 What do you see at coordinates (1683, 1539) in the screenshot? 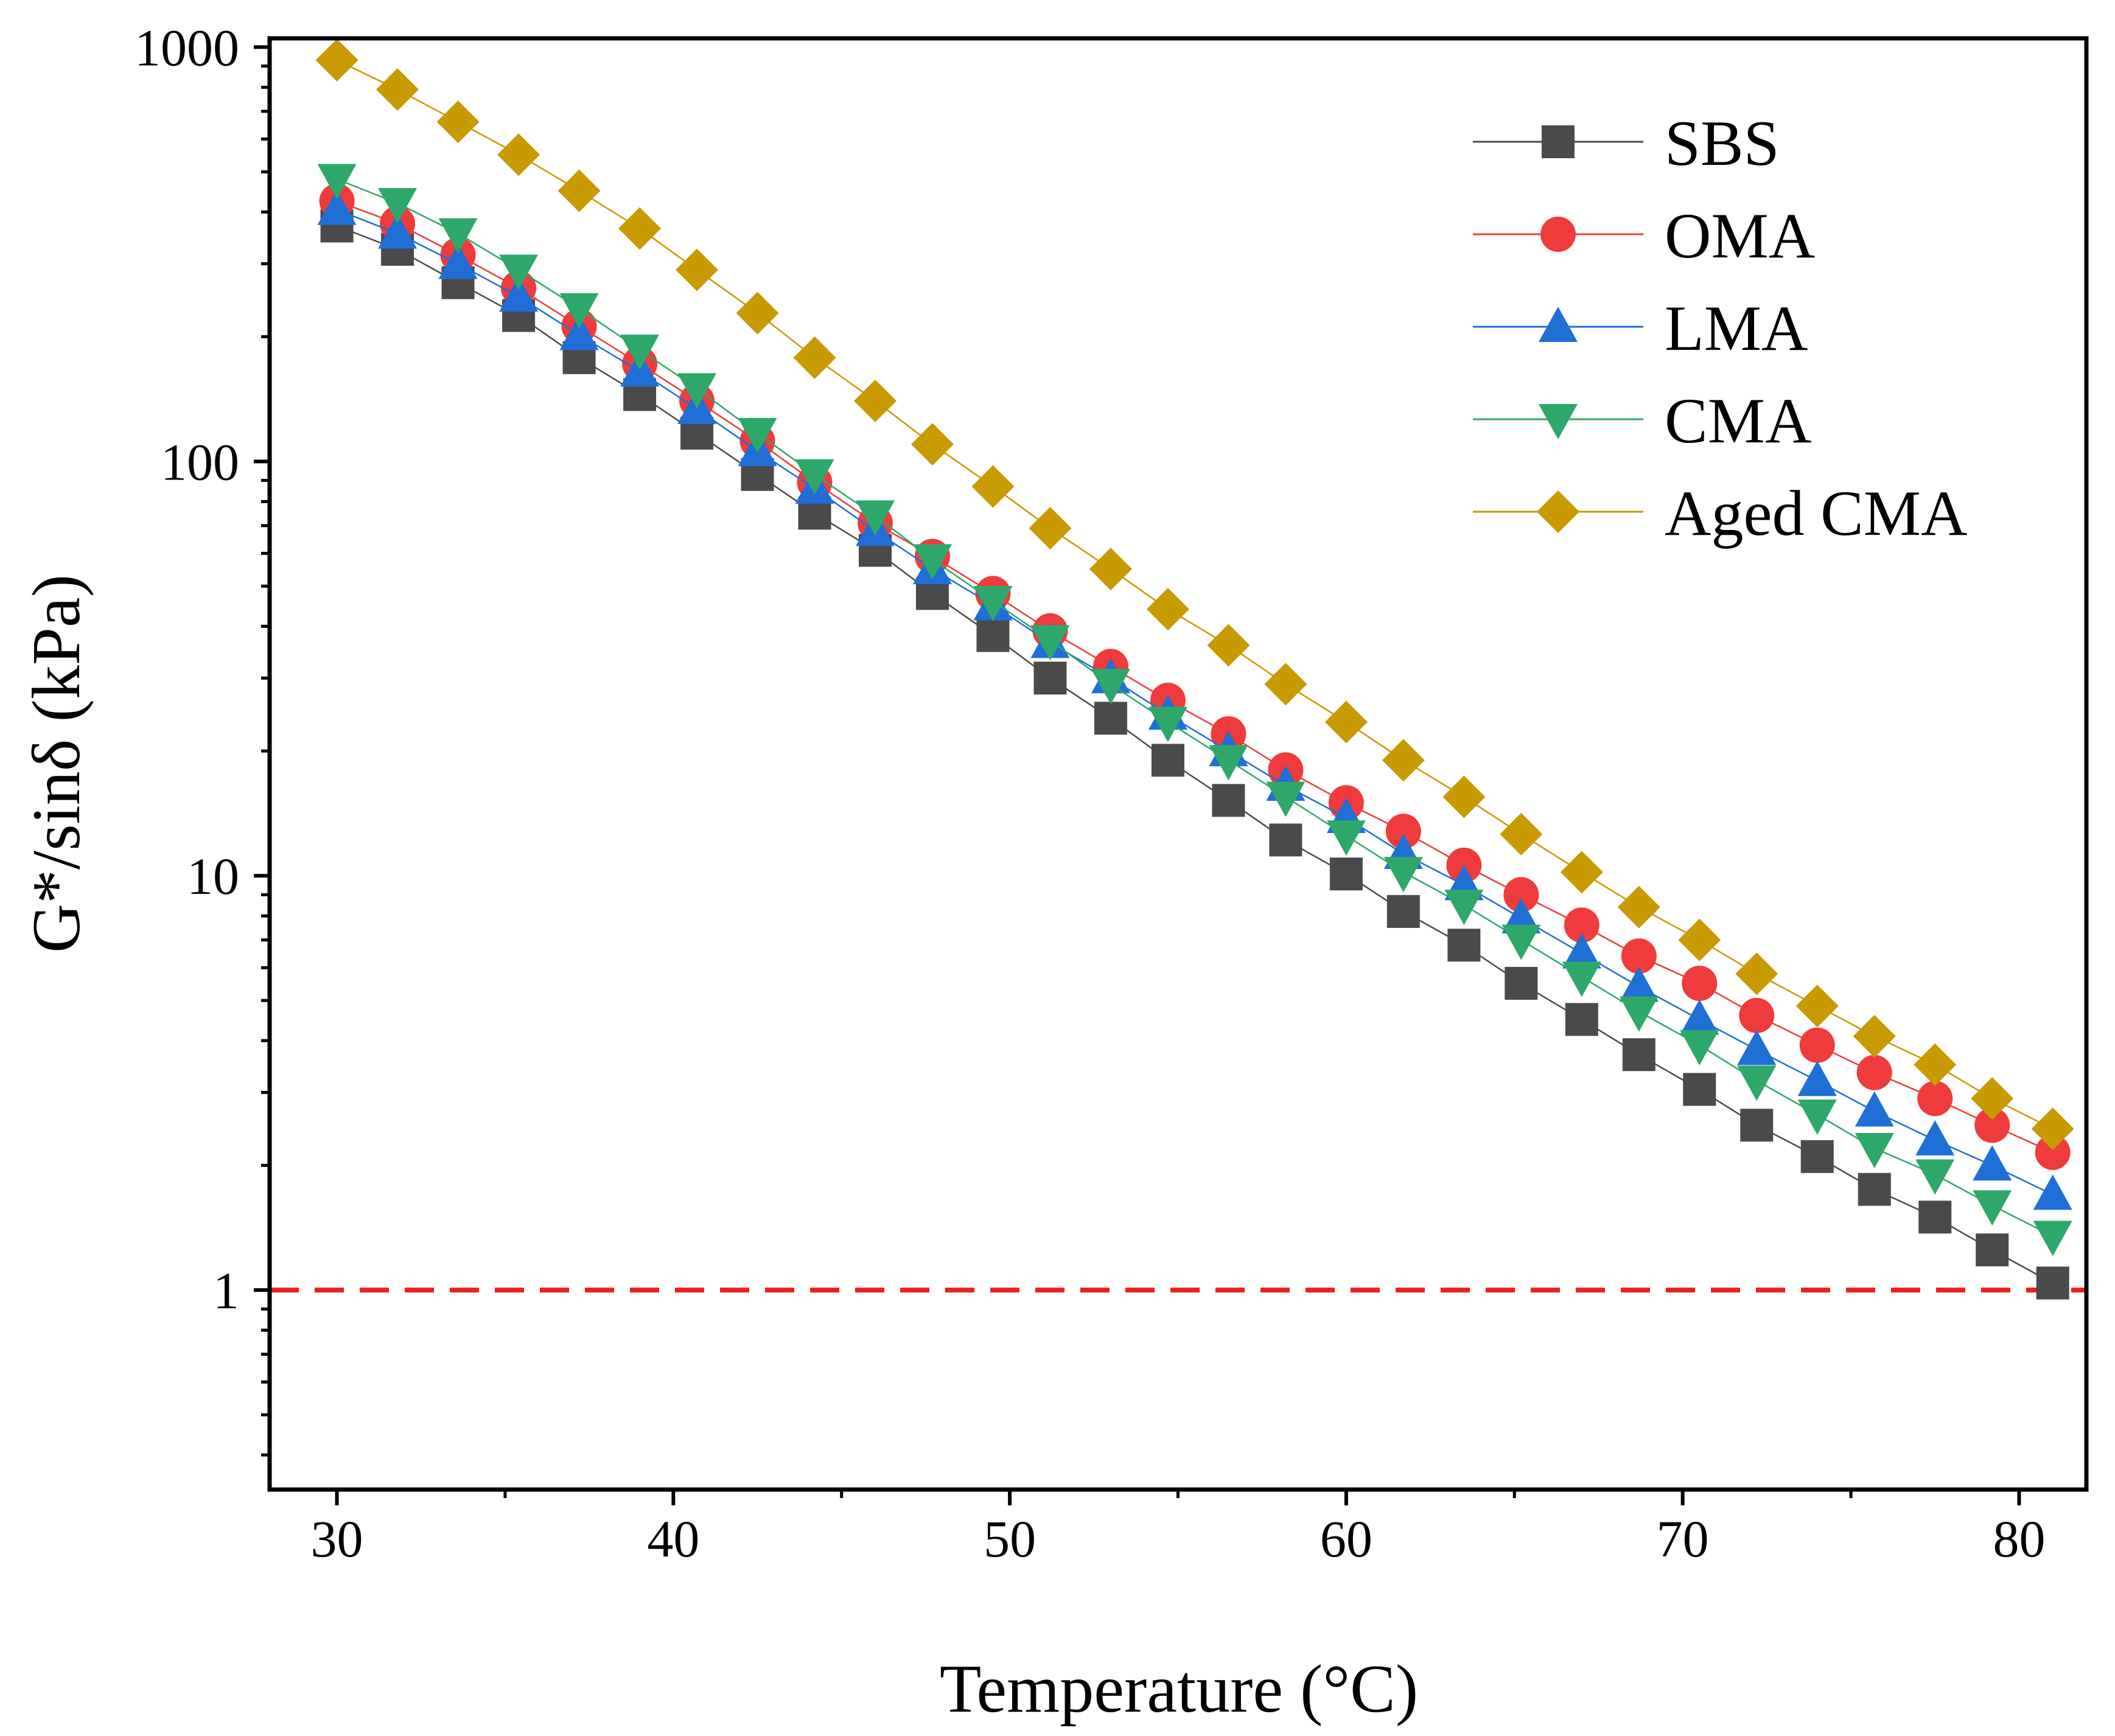
I see `x-tick-label: 70` at bounding box center [1683, 1539].